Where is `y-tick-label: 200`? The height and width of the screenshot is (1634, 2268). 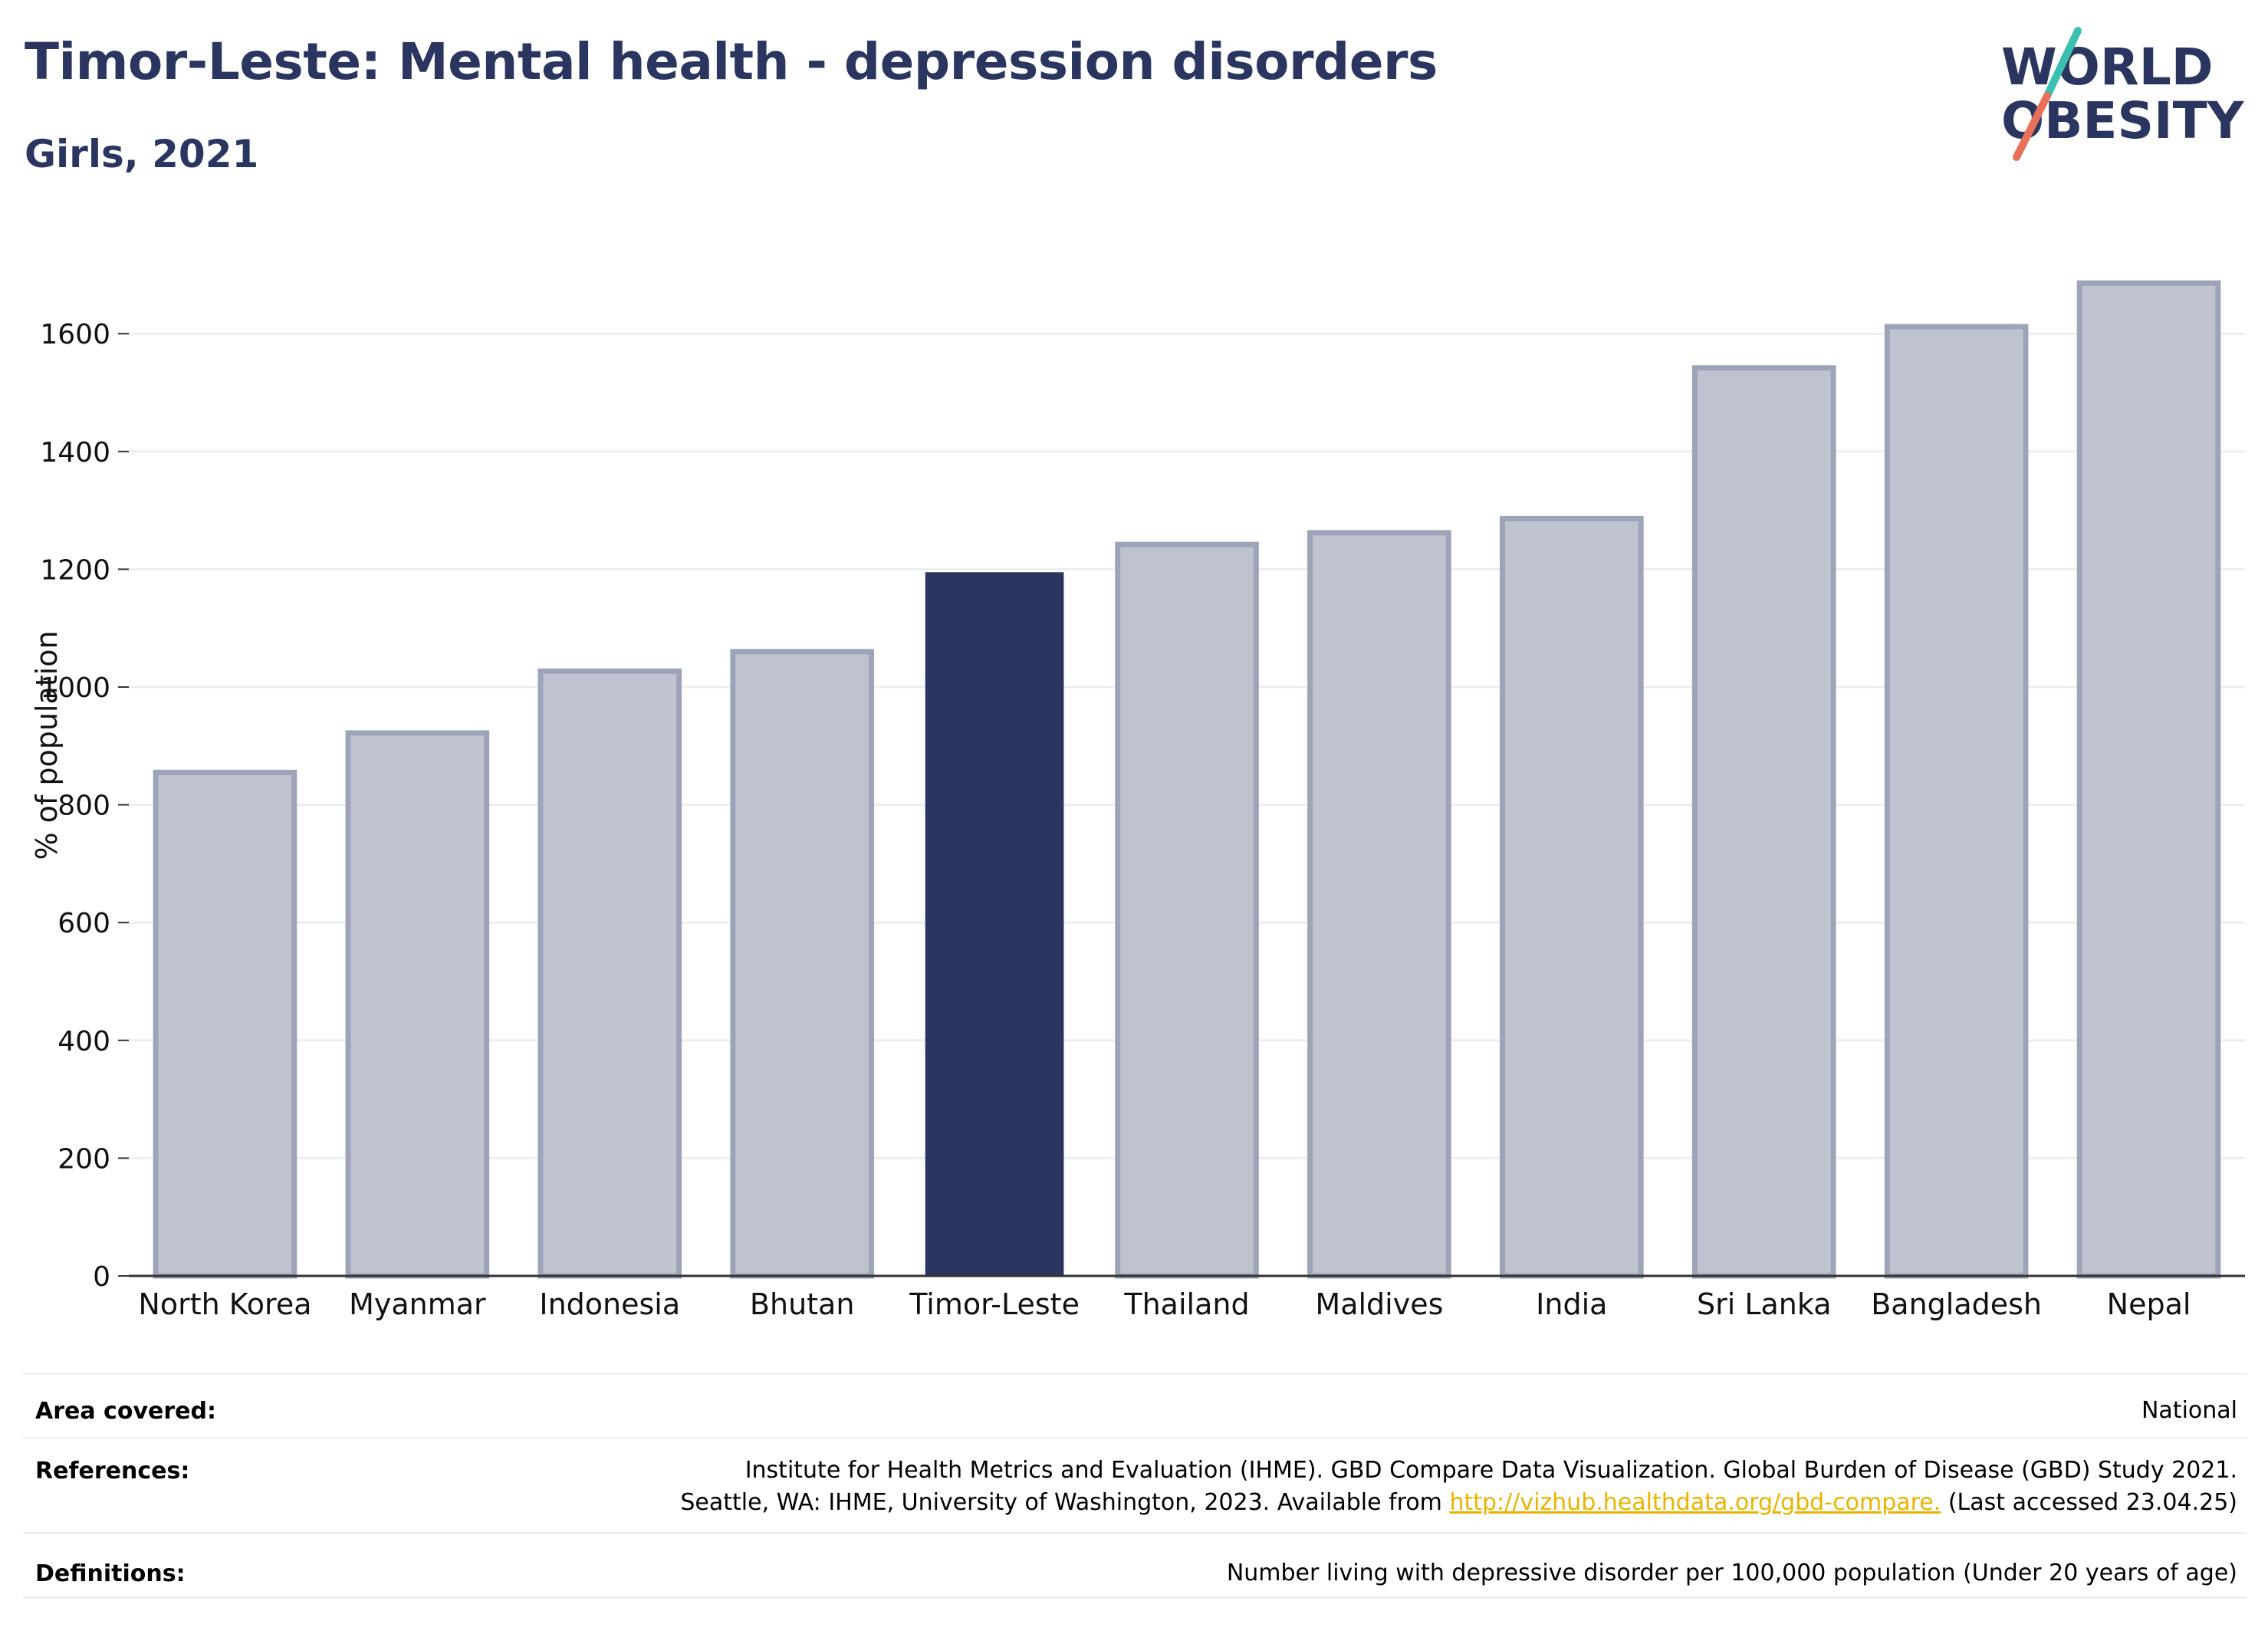 y-tick-label: 200 is located at coordinates (84, 1159).